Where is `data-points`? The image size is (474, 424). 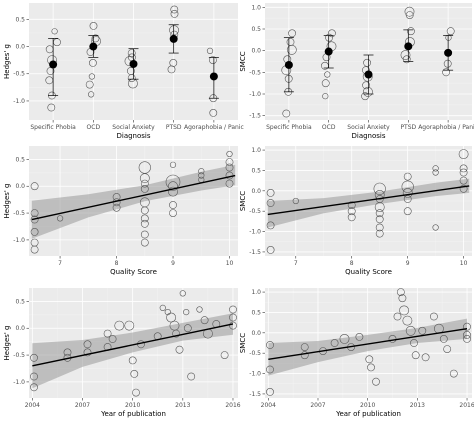
data-points is located at coordinates (133, 343).